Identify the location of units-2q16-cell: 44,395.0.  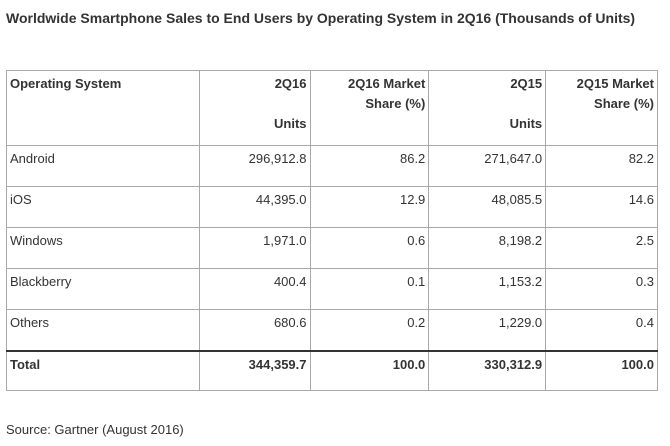
(254, 207).